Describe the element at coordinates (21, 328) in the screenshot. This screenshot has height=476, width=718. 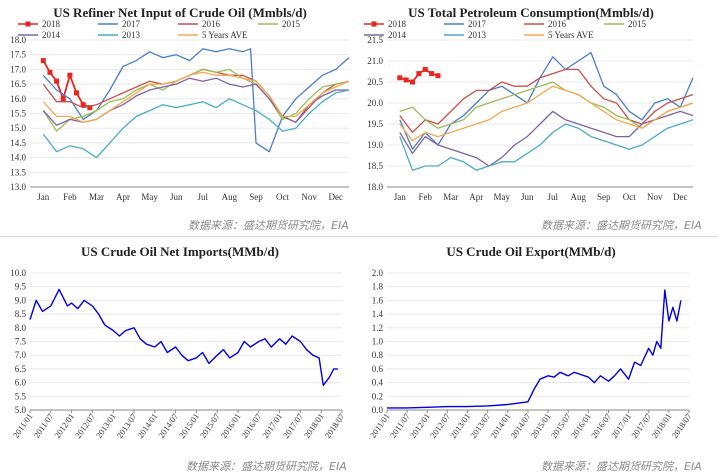
I see `y-tick-label: 8.0` at that location.